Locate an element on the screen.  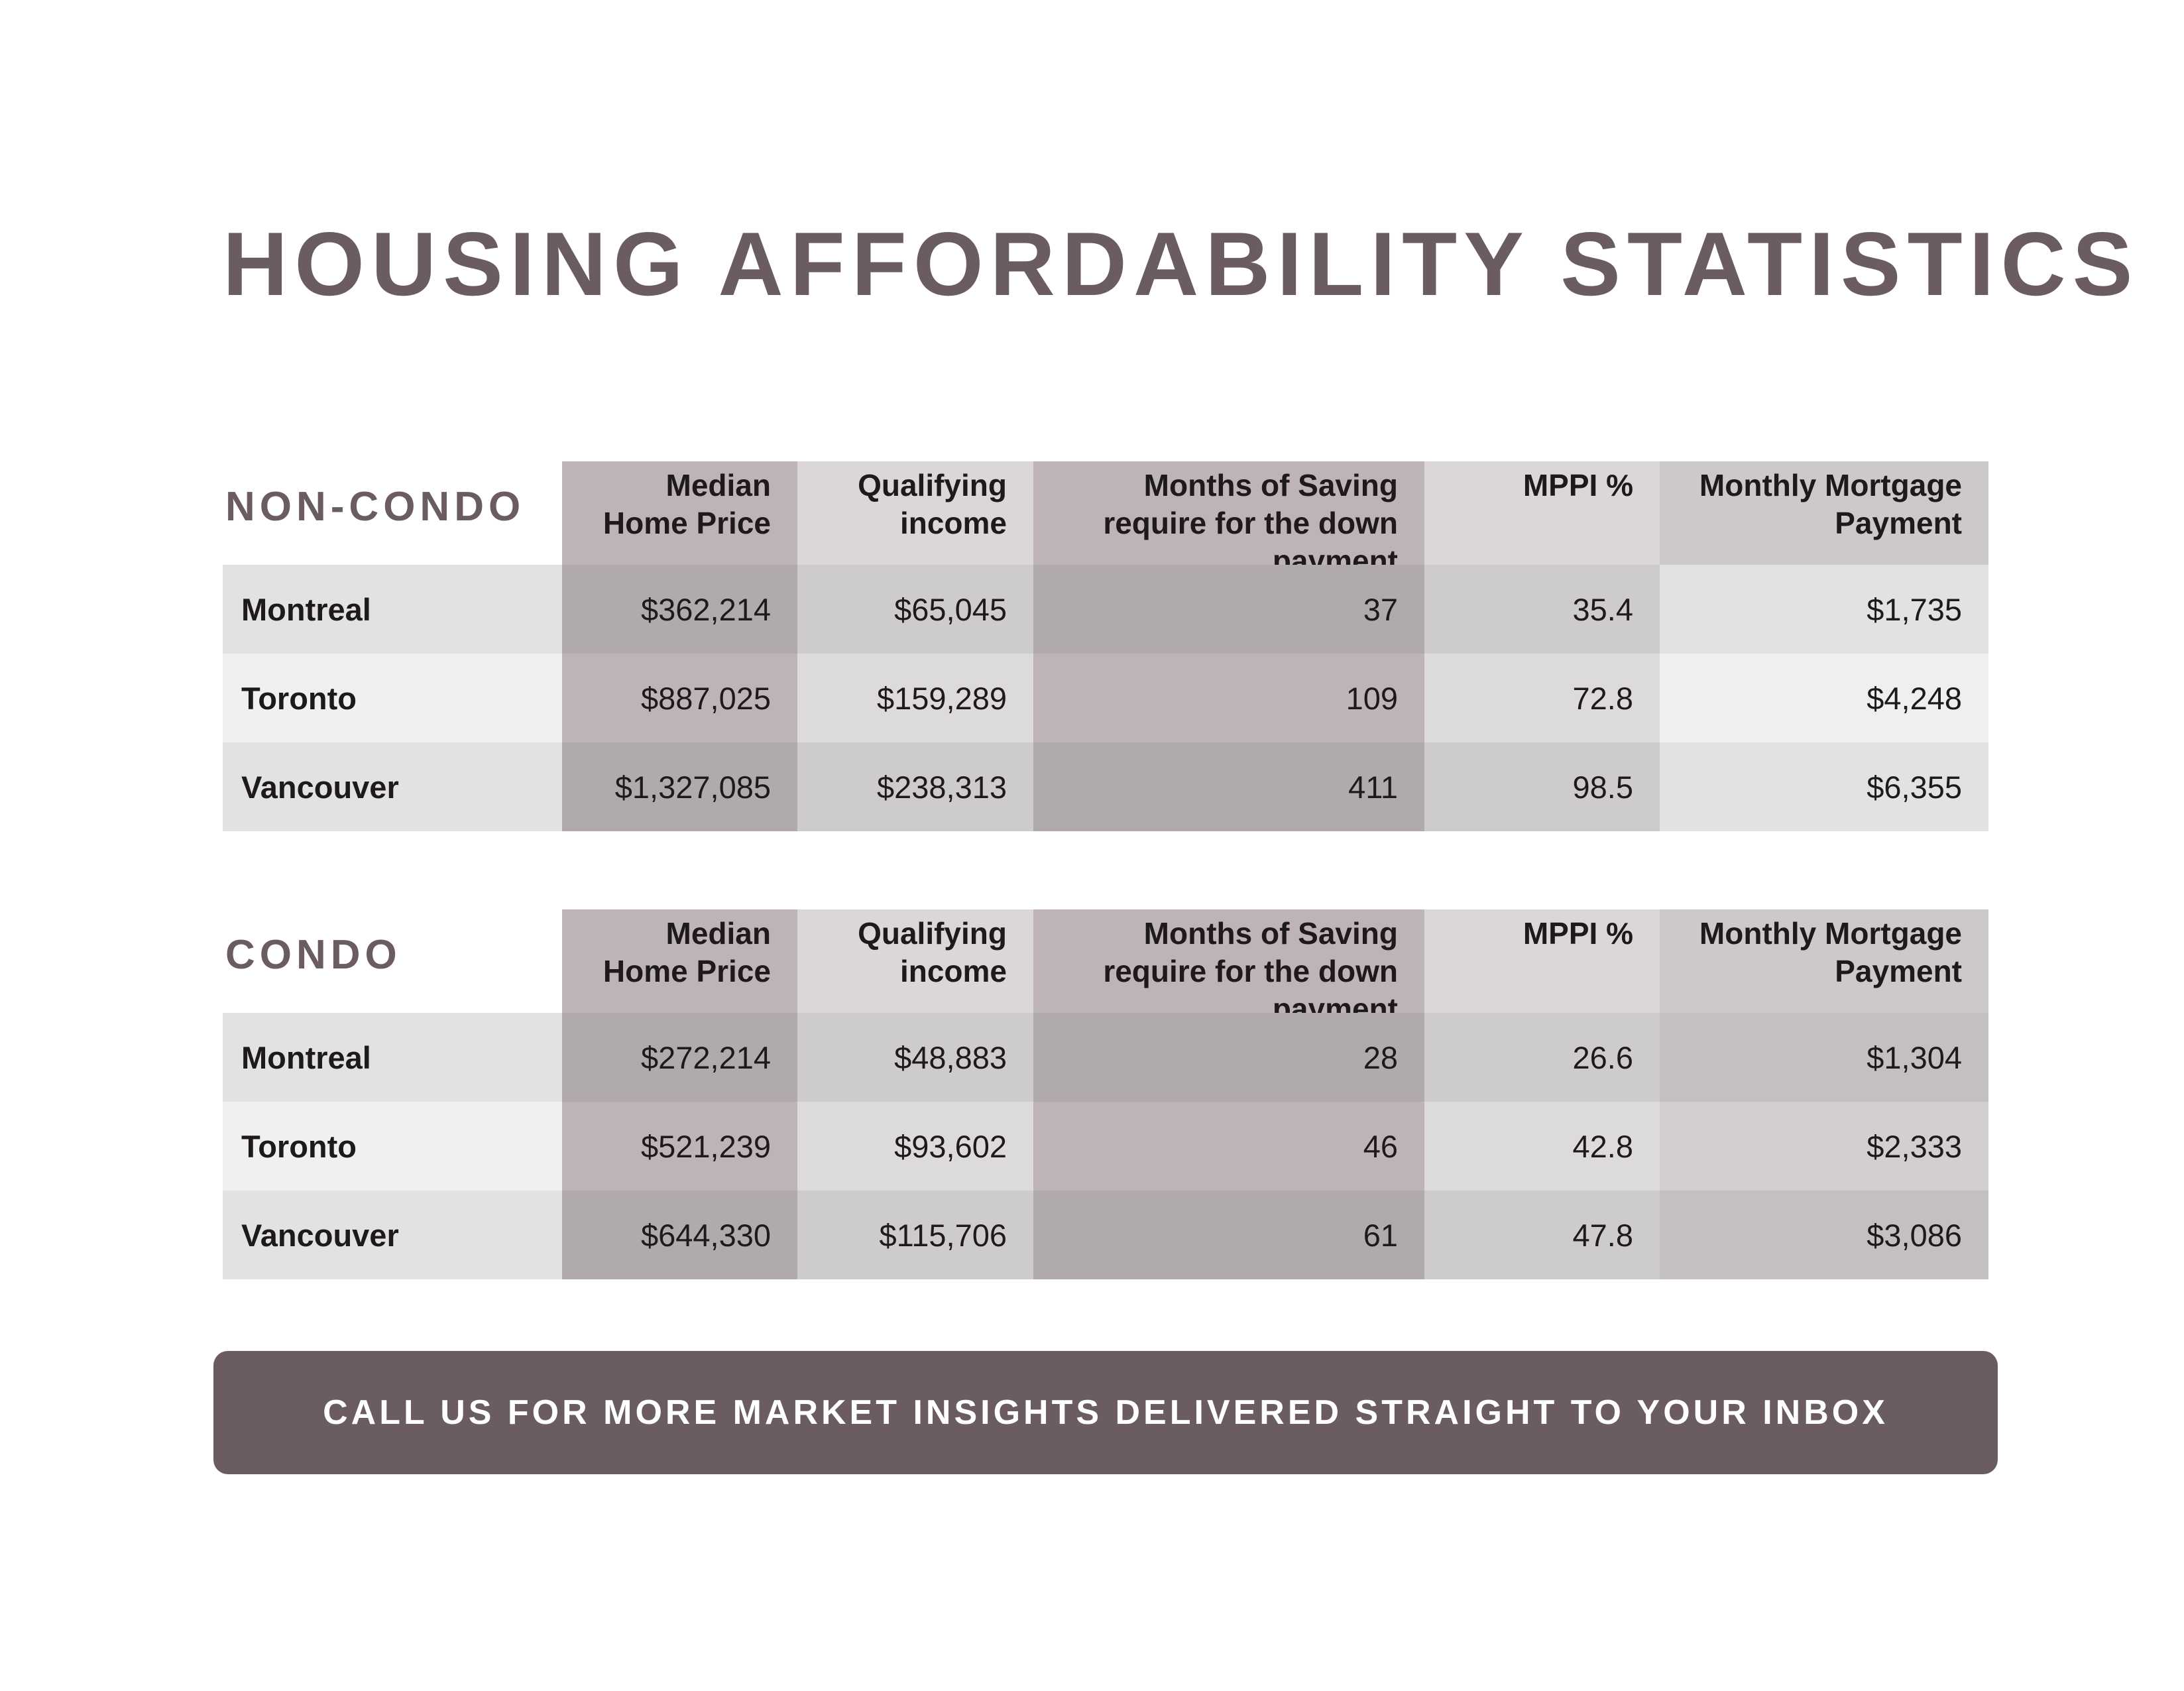
median-home-price-cell: $272,214 is located at coordinates (679, 1057).